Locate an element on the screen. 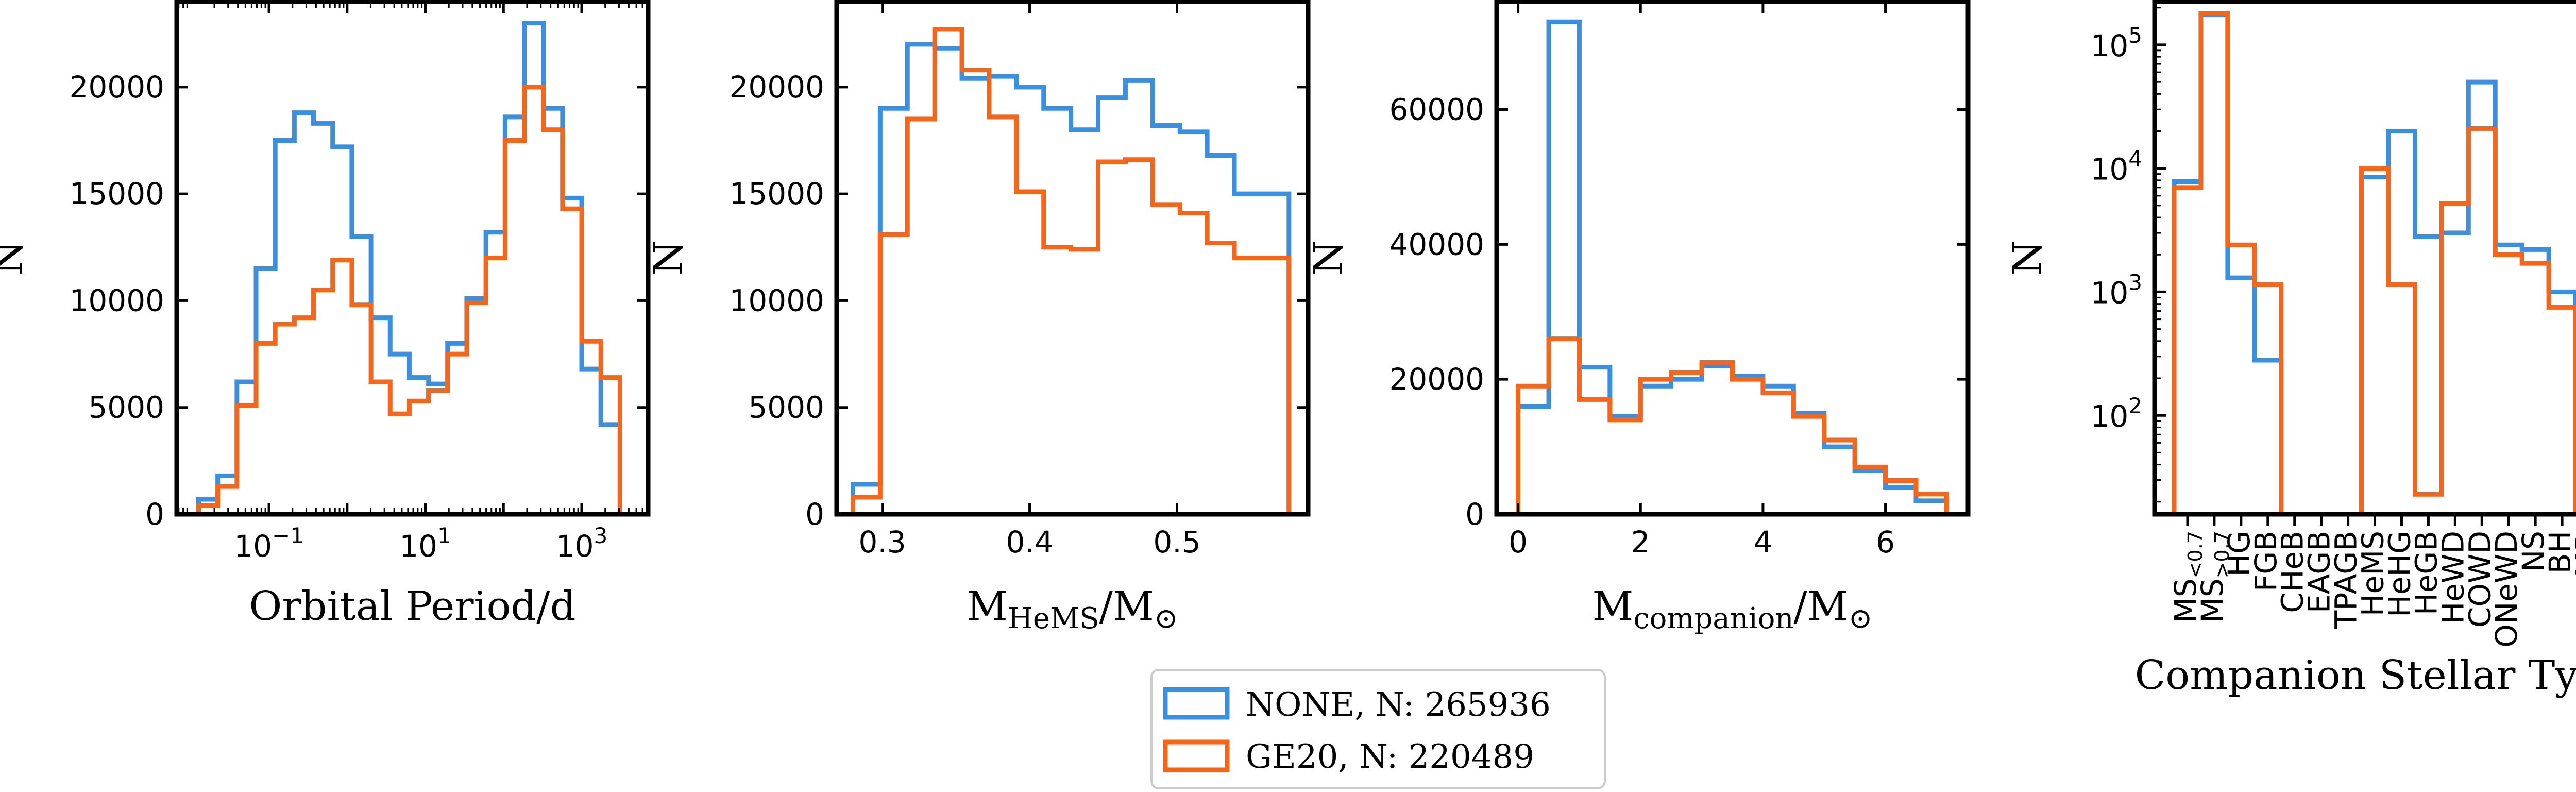 This screenshot has width=2576, height=792. x-tick-label: HeWD is located at coordinates (2452, 577).